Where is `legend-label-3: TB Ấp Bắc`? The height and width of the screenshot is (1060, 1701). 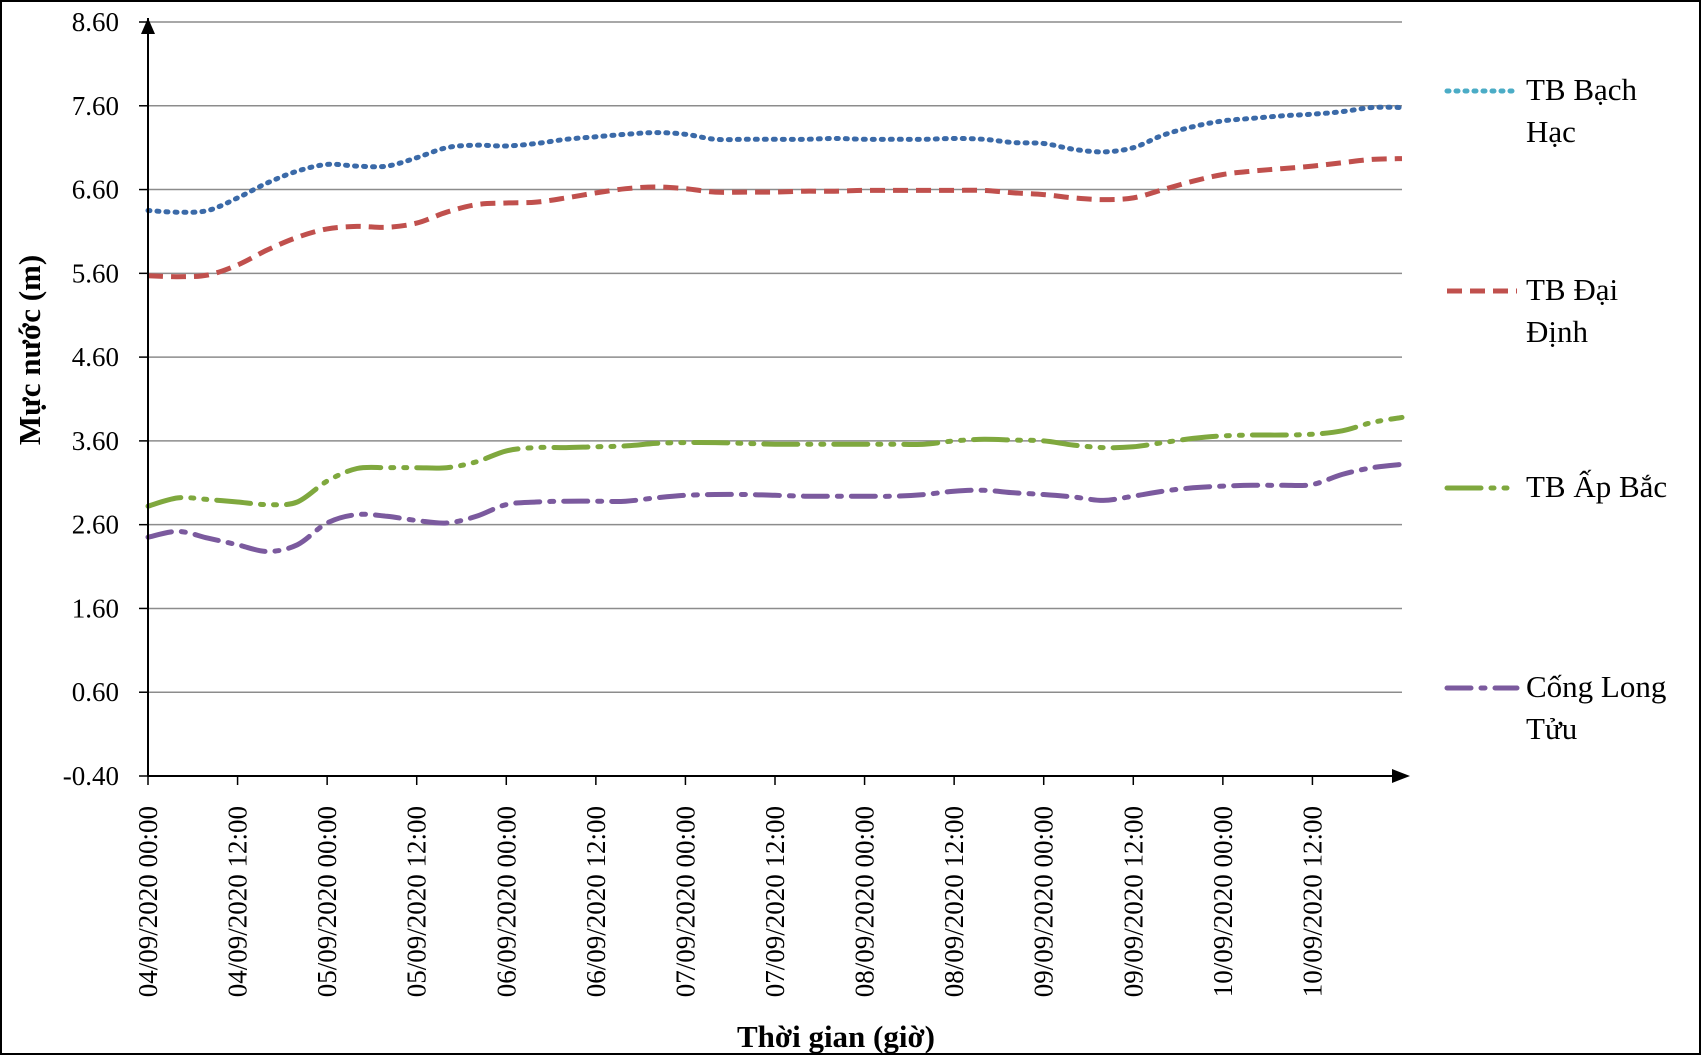
legend-label-3: TB Ấp Bắc is located at coordinates (1596, 486).